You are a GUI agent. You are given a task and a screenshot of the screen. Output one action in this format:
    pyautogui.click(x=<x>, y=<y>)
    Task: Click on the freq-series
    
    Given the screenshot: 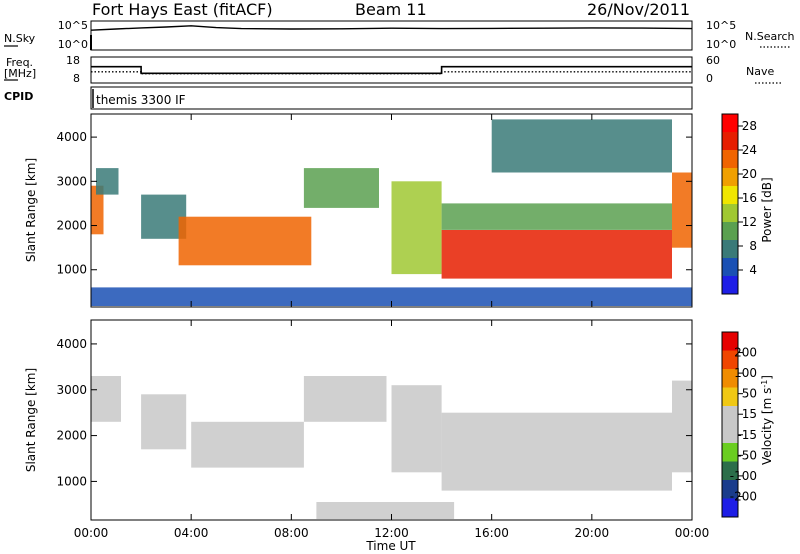 What is the action you would take?
    pyautogui.click(x=391, y=70)
    